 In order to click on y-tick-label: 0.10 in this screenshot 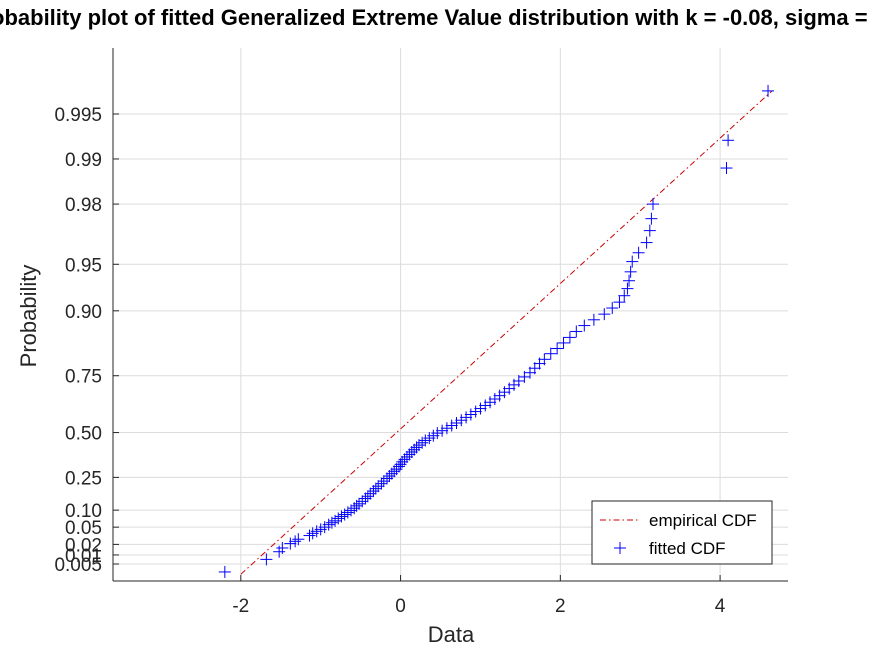, I will do `click(83, 511)`.